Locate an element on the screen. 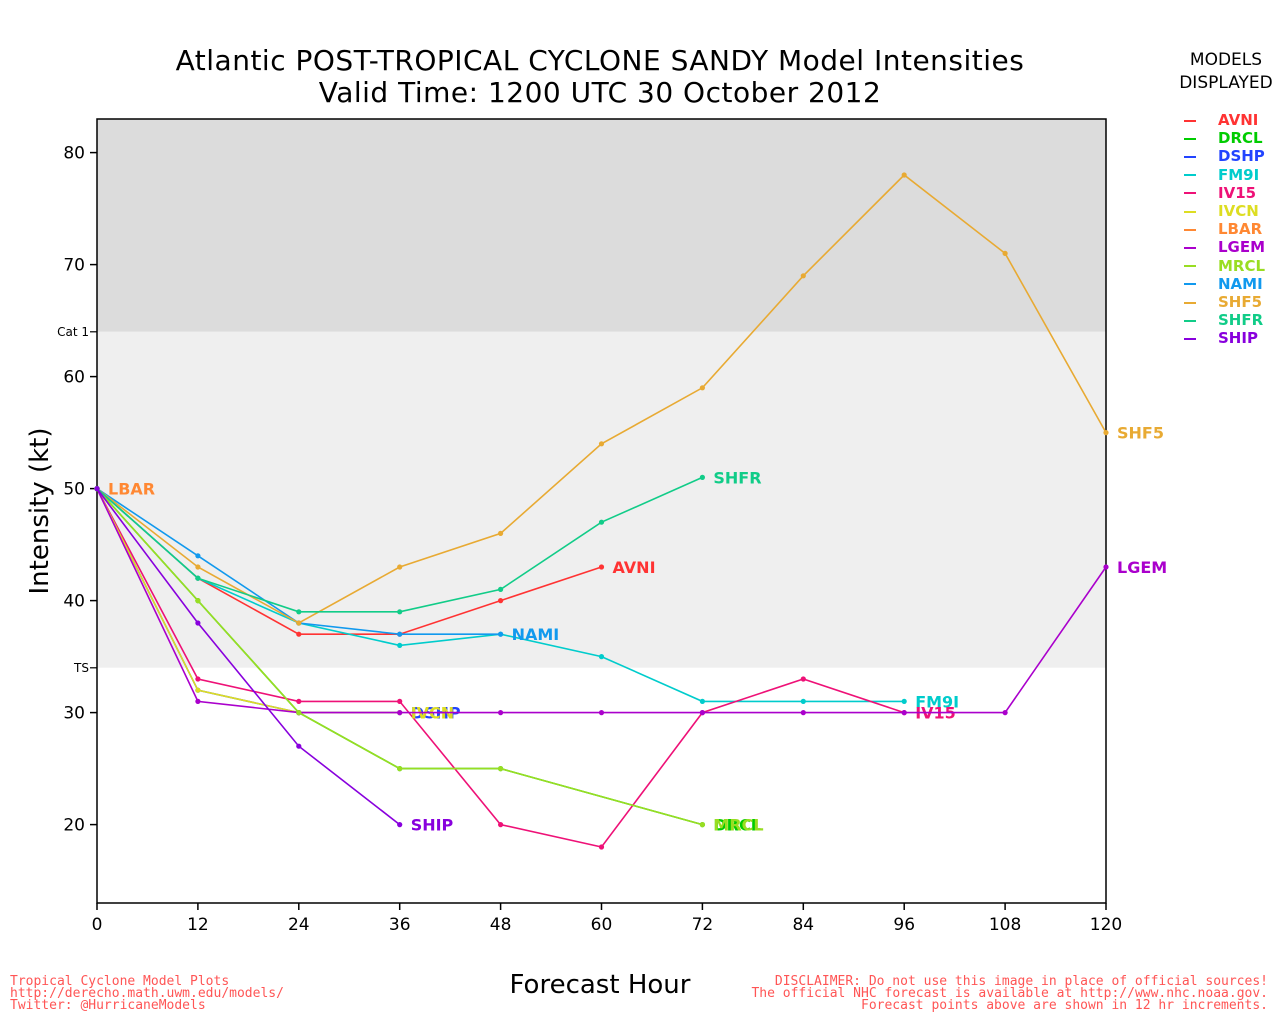  y-tick-label: 20 is located at coordinates (74, 826).